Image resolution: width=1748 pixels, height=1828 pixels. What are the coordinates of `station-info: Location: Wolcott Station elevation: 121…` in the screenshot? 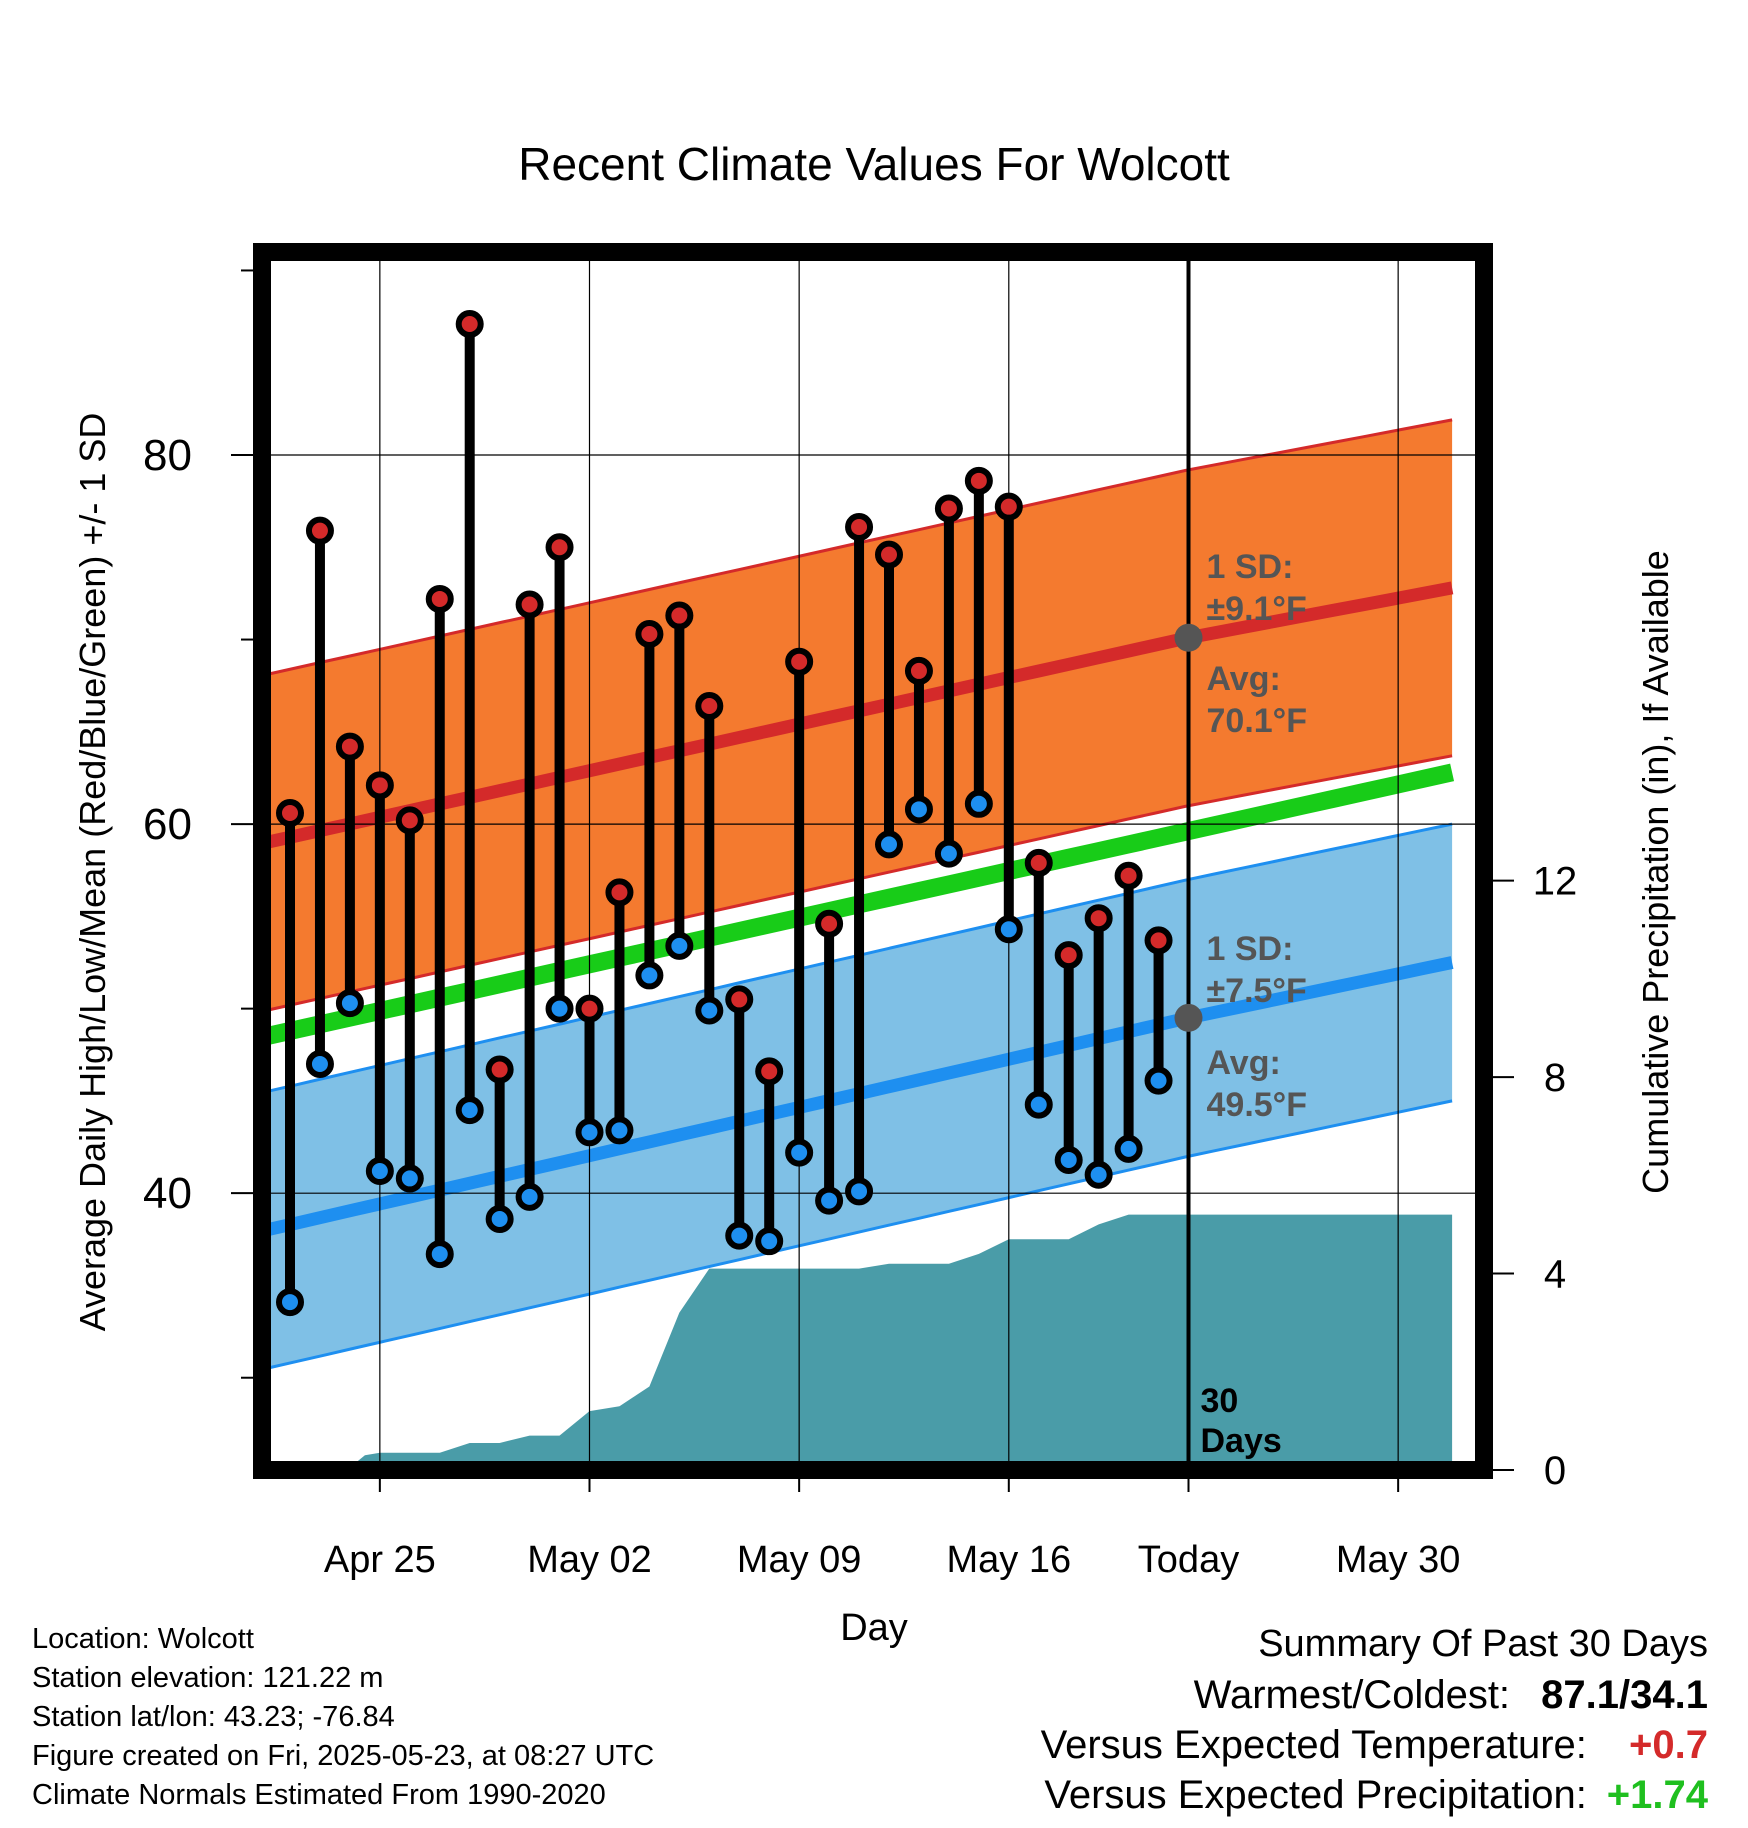 It's located at (343, 1717).